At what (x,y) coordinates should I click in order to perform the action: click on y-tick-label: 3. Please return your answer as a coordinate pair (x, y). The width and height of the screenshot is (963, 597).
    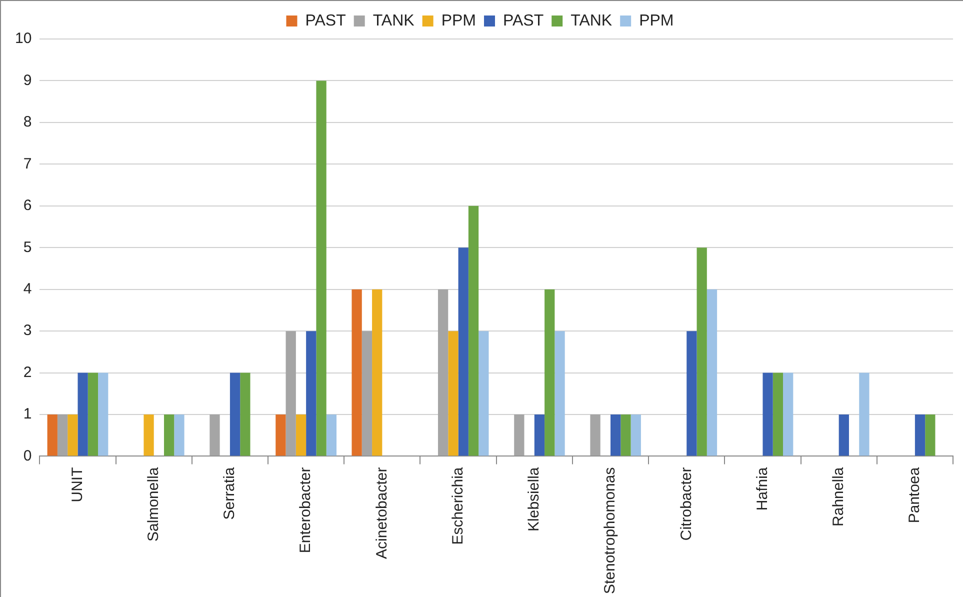
    Looking at the image, I should click on (27, 331).